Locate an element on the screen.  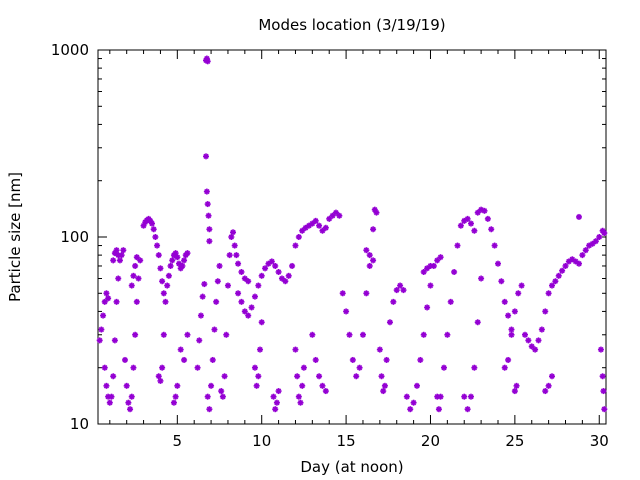
y-tick-label: 10 is located at coordinates (79, 424).